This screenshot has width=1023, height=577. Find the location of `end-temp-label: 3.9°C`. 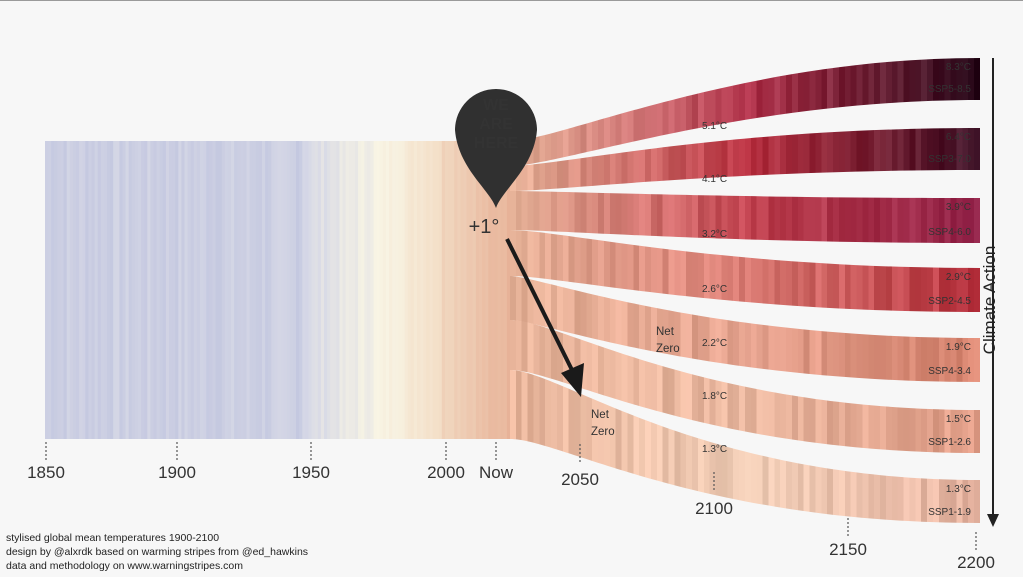

end-temp-label: 3.9°C is located at coordinates (958, 207).